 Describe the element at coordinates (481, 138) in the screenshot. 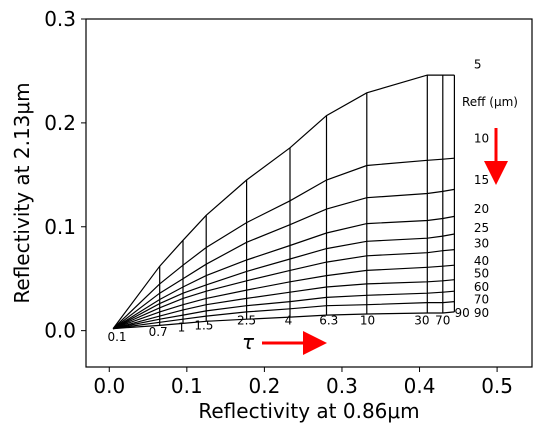

I see `reff-label: 10` at that location.